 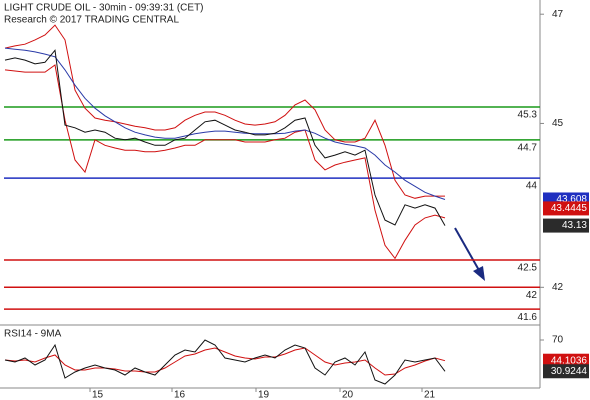 What do you see at coordinates (532, 295) in the screenshot?
I see `level-label: 42` at bounding box center [532, 295].